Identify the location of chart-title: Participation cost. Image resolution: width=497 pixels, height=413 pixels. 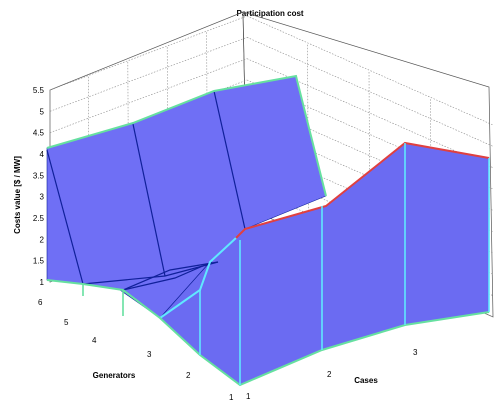
(269, 13).